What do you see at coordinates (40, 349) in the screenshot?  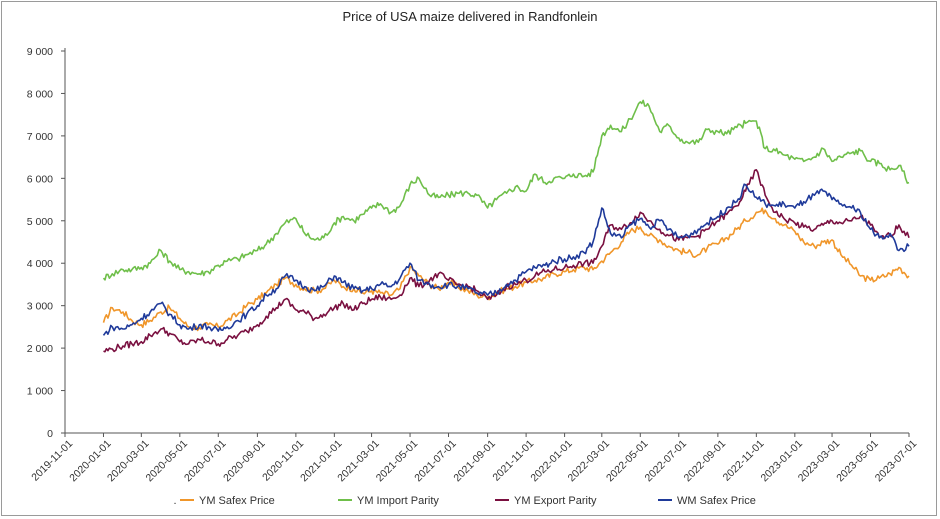 I see `y-tick-label: 2 000` at bounding box center [40, 349].